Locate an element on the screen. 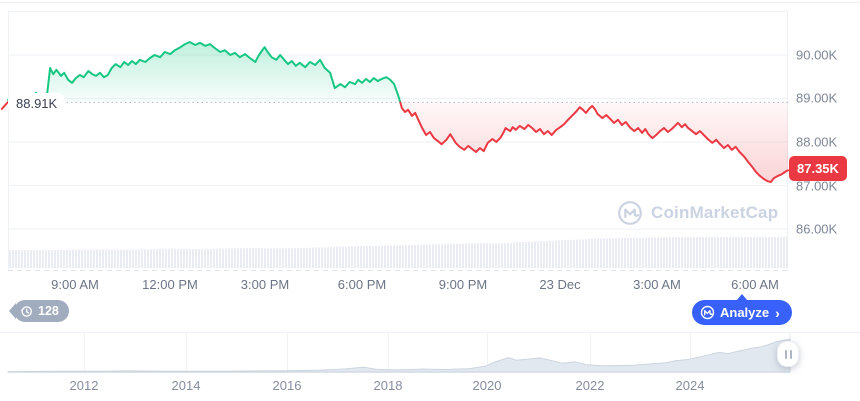  x-axis-tick: 6:00 AM is located at coordinates (755, 284).